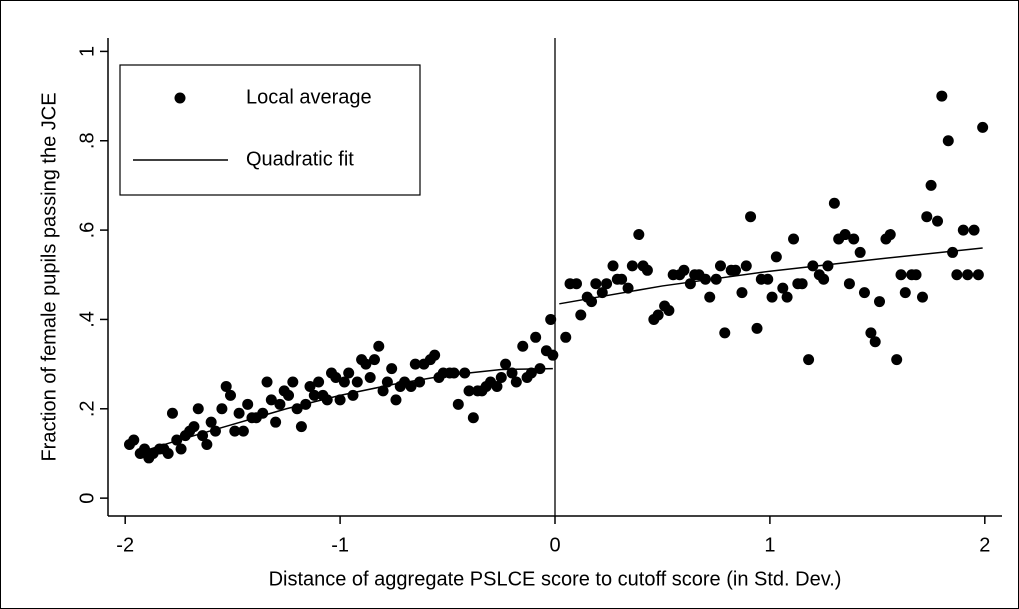 The height and width of the screenshot is (609, 1019). Describe the element at coordinates (87, 140) in the screenshot. I see `y-tick-label: .8` at that location.